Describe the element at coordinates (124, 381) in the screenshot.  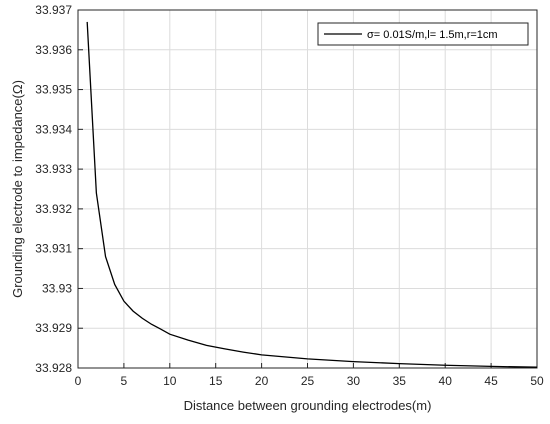
I see `x-tick-label: 5` at that location.